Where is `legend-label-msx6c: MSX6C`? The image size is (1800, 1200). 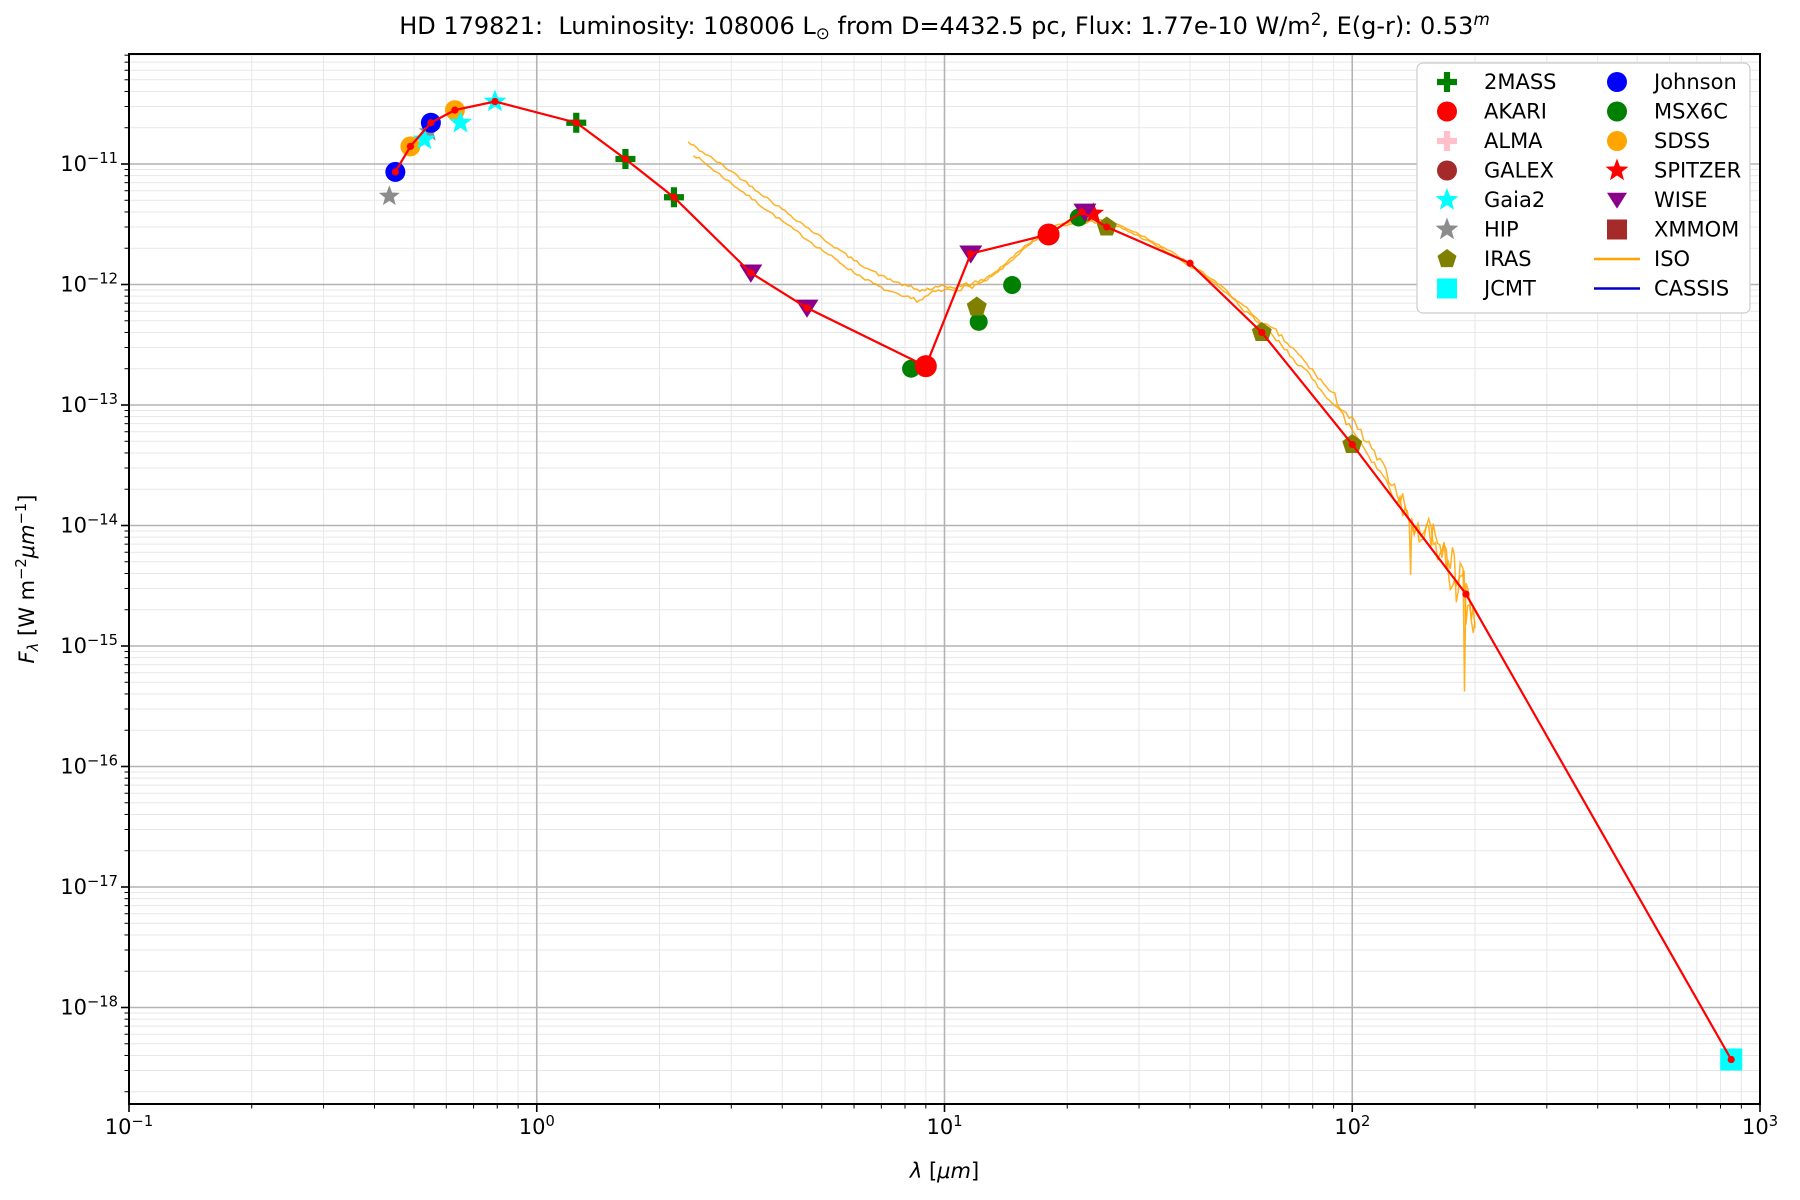 legend-label-msx6c: MSX6C is located at coordinates (1691, 112).